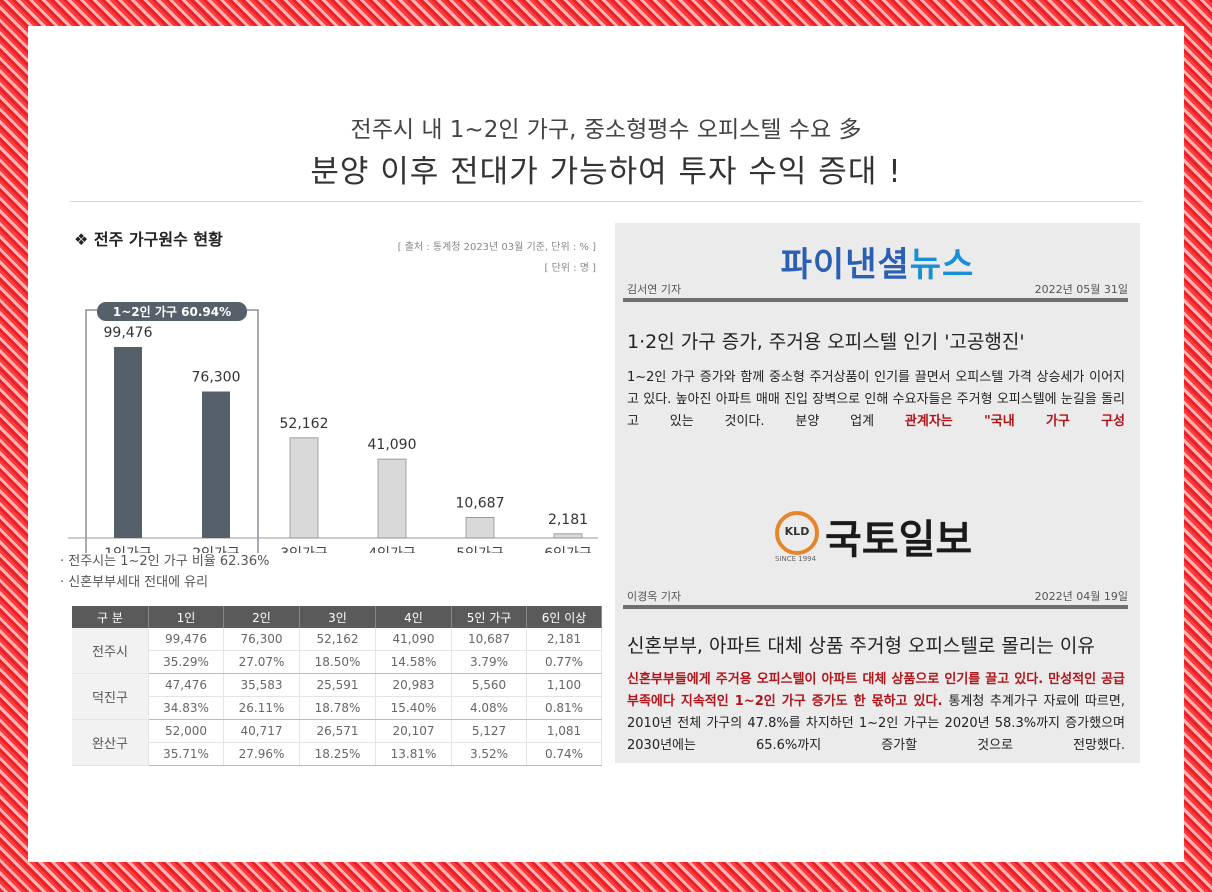 Image resolution: width=1212 pixels, height=892 pixels. I want to click on count-cell: 20,983, so click(413, 685).